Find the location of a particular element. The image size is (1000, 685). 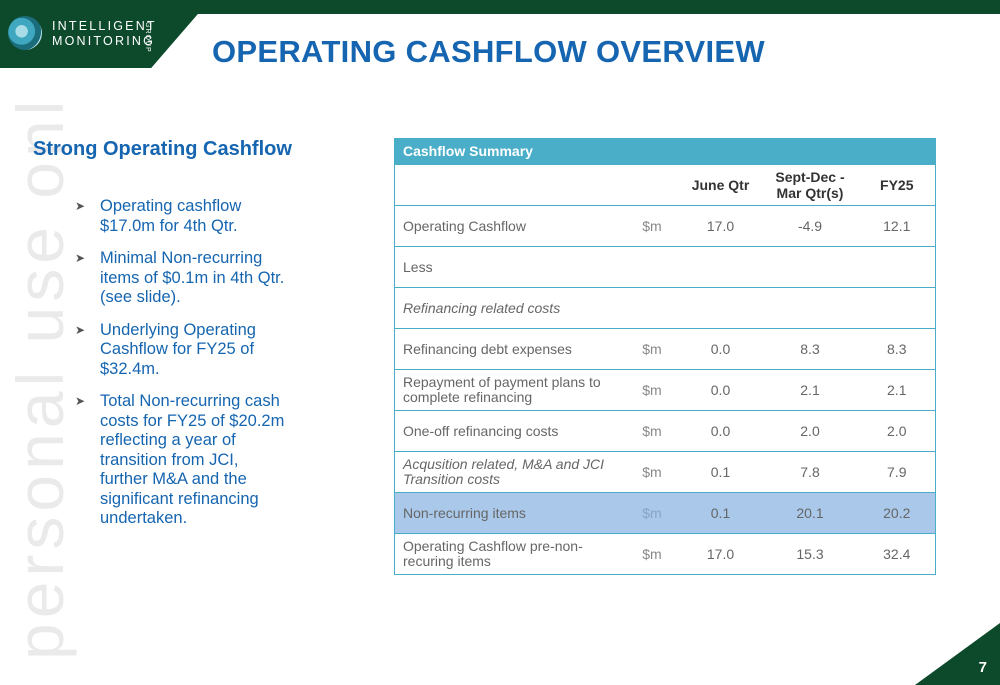

table-row: Refinancing debt expenses $m 0.0 8.3 8.3 is located at coordinates (665, 349).